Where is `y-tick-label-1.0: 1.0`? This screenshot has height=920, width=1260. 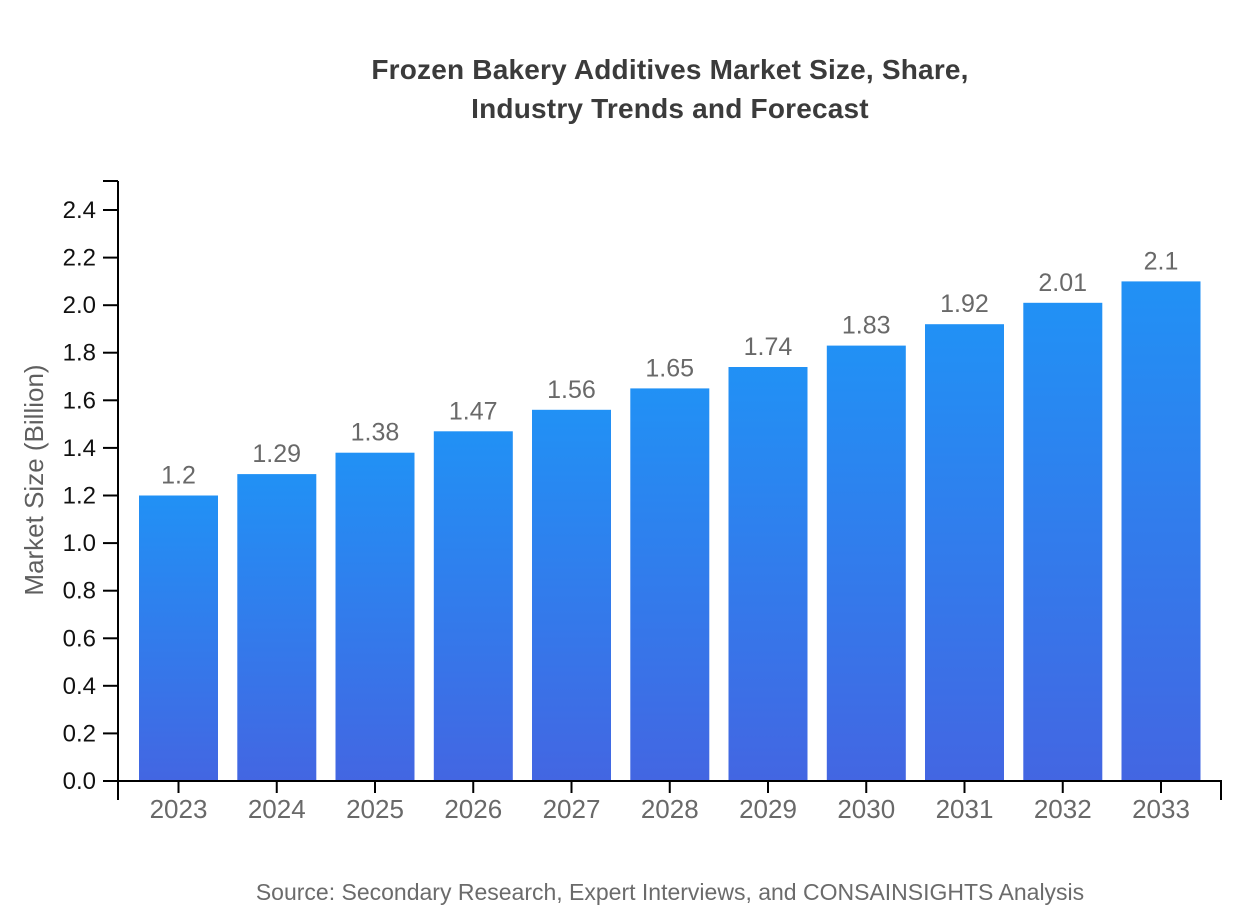
y-tick-label-1.0: 1.0 is located at coordinates (79, 543).